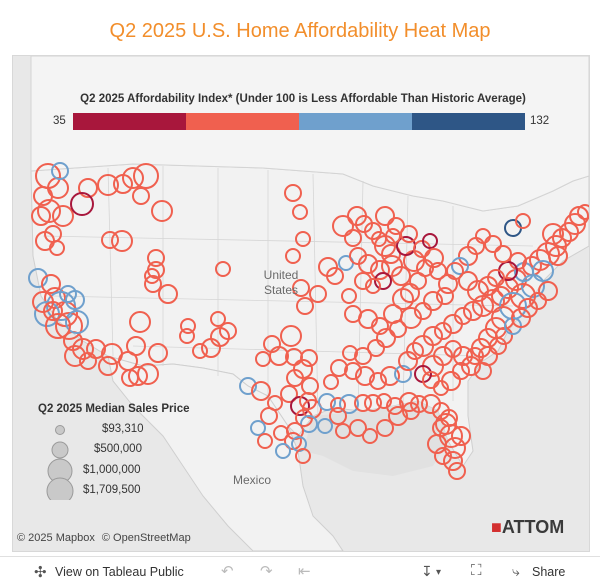 The width and height of the screenshot is (600, 588). What do you see at coordinates (427, 571) in the screenshot?
I see `download-icon: ↧` at bounding box center [427, 571].